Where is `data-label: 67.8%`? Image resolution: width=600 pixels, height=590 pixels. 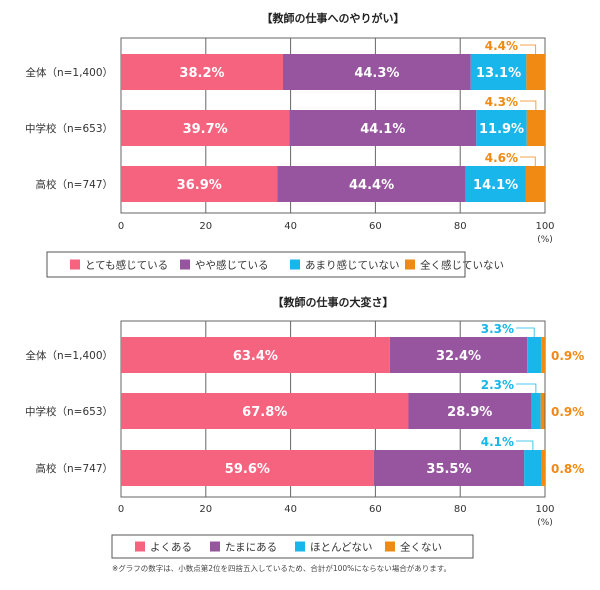 data-label: 67.8% is located at coordinates (264, 412).